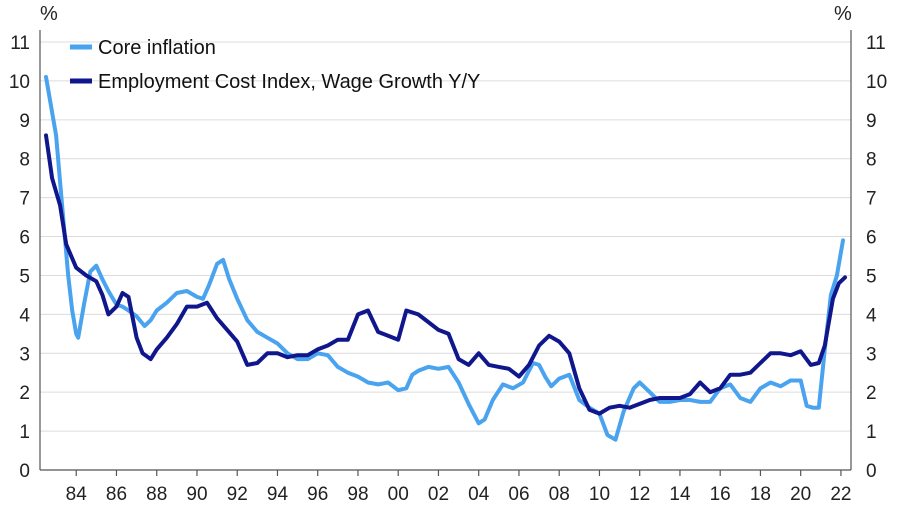 This screenshot has width=900, height=510. Describe the element at coordinates (24, 315) in the screenshot. I see `y-tick-left-4: 4` at that location.